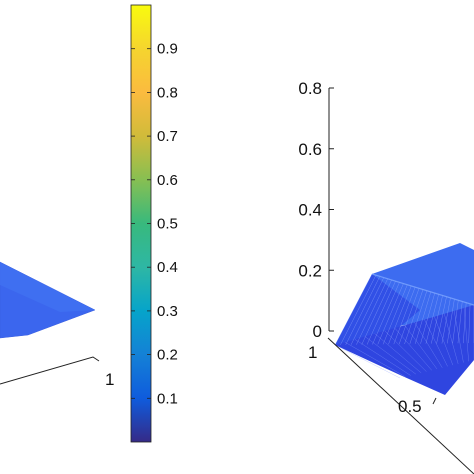  I want to click on colorbar-tick-label: 0.9, so click(167, 49).